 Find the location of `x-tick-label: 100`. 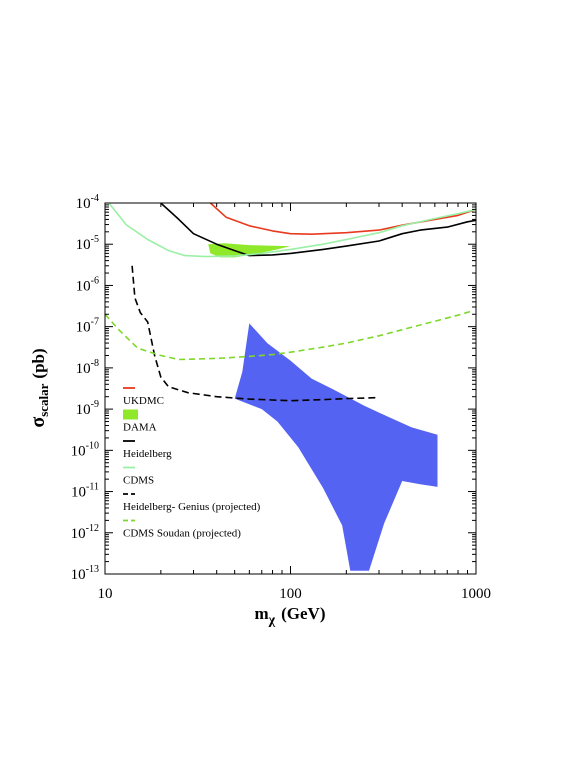

x-tick-label: 100 is located at coordinates (290, 594).